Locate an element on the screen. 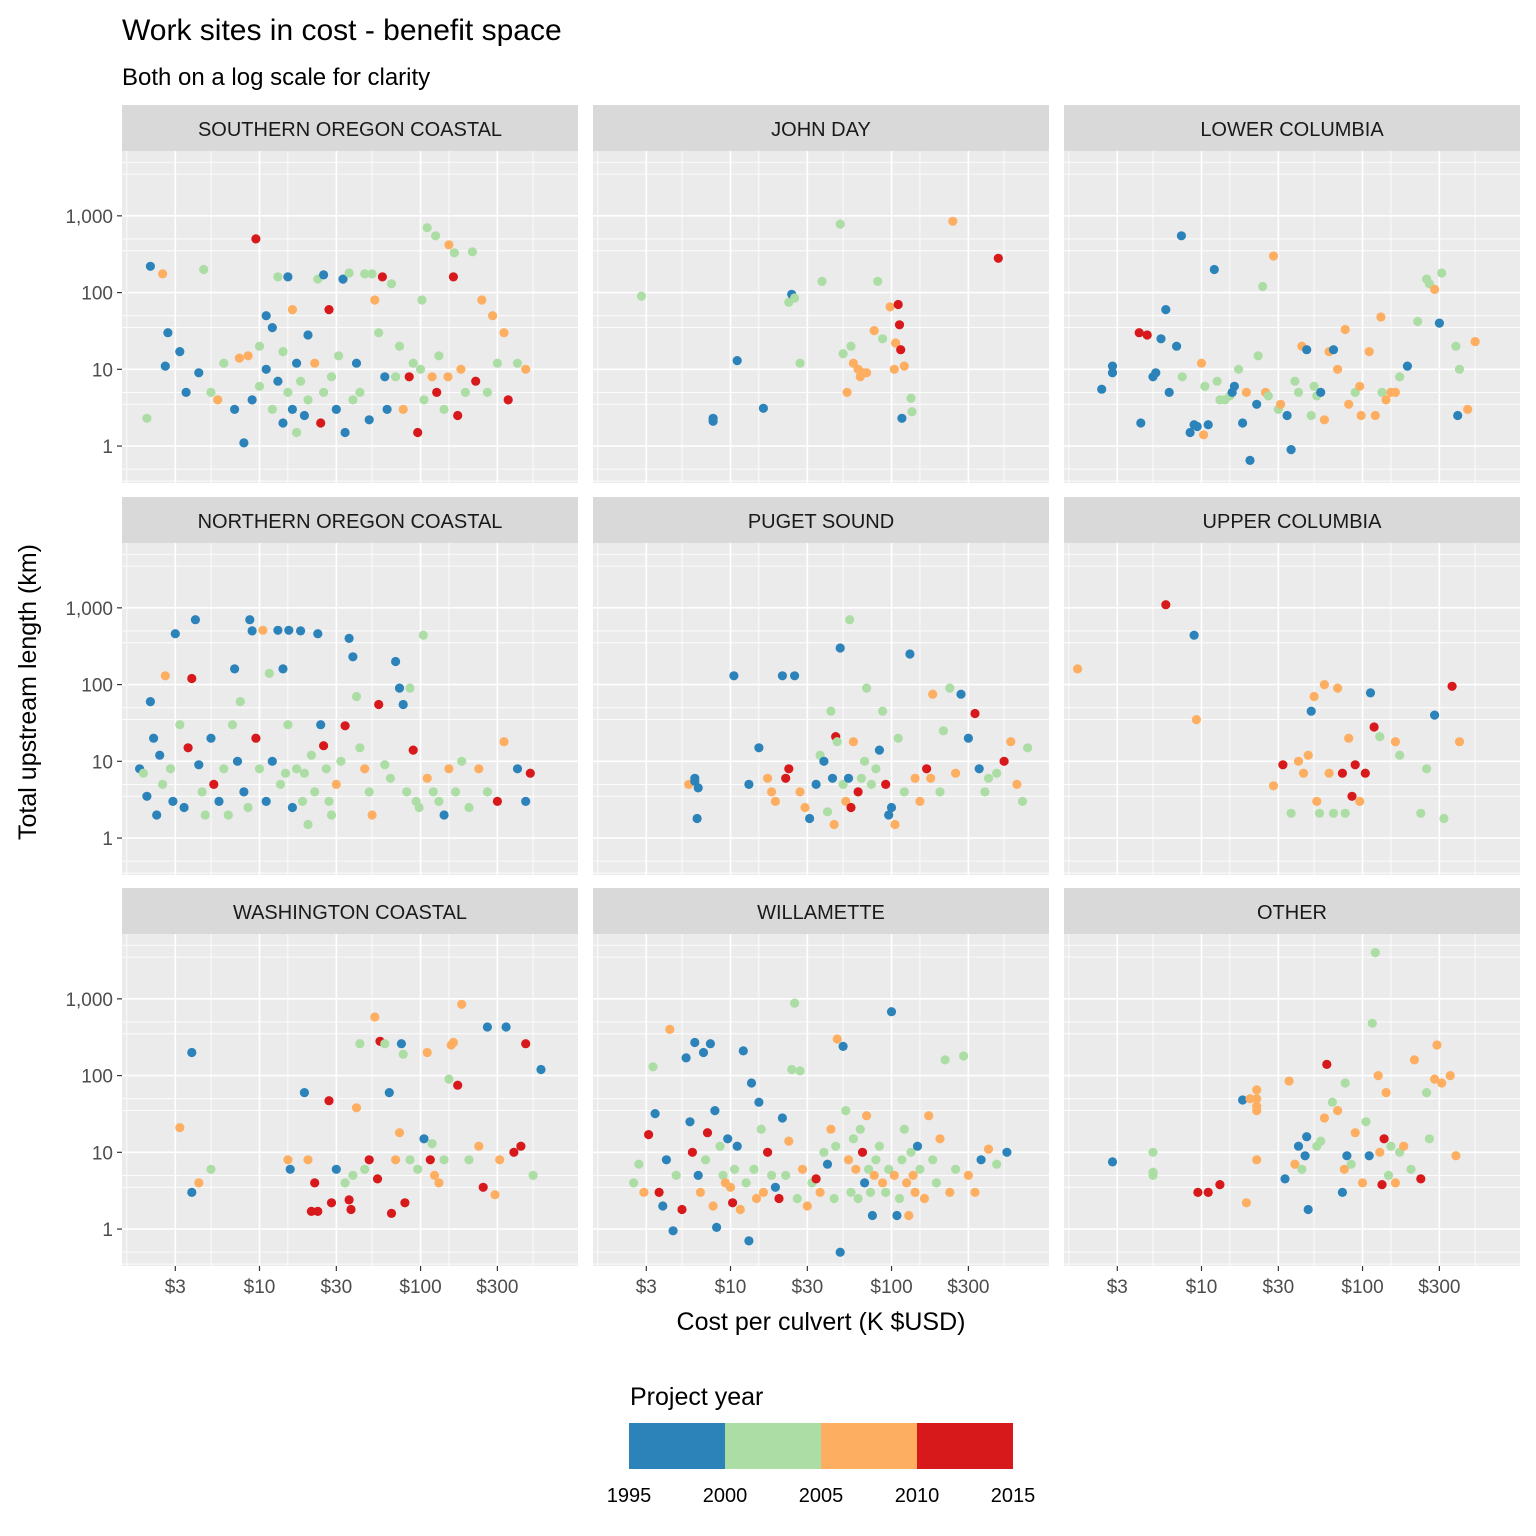 The width and height of the screenshot is (1536, 1536). facet-willamette: WILLAMETTE $3 $10 $30 $100 $300 is located at coordinates (821, 1093).